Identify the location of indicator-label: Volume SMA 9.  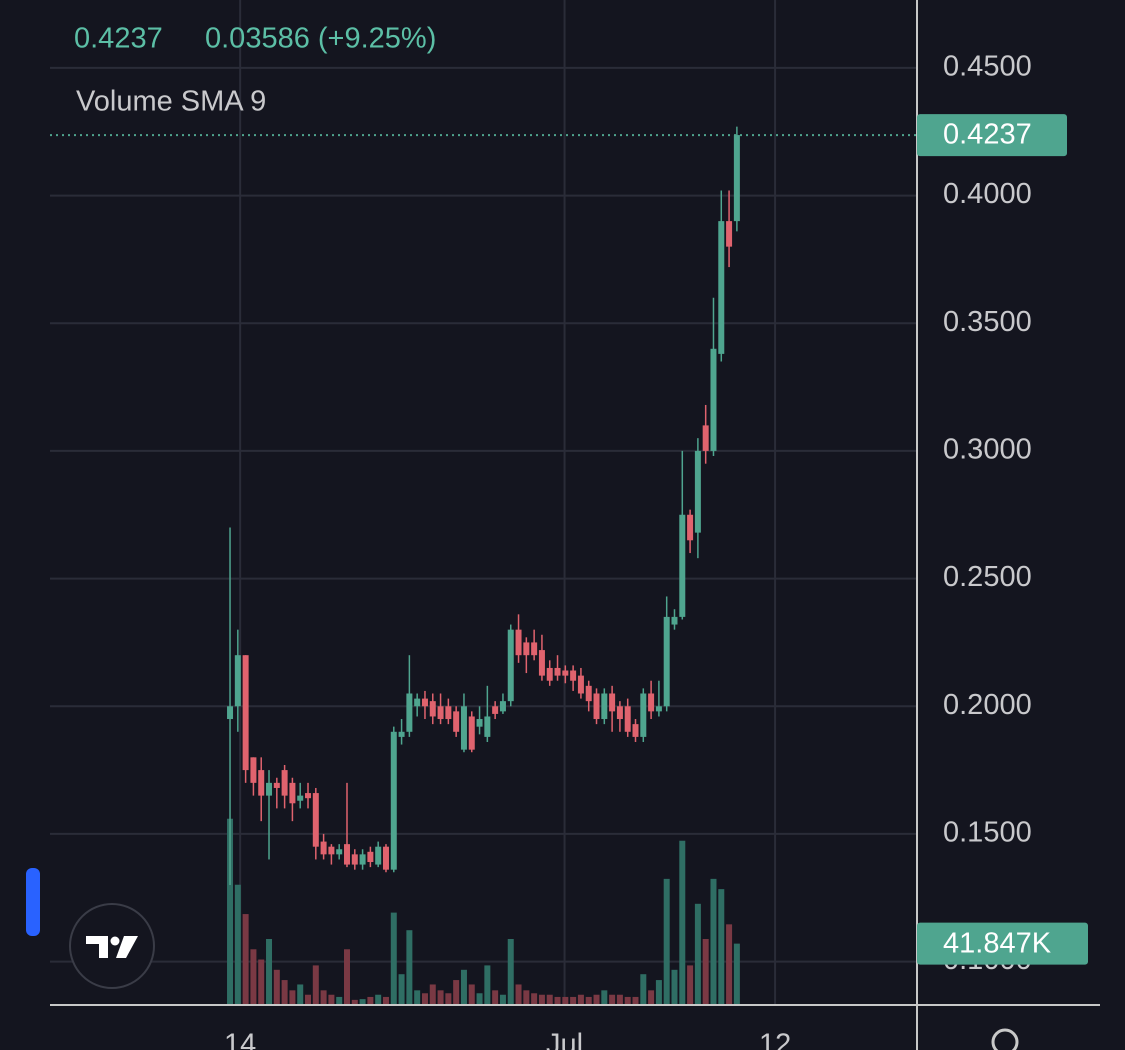
(171, 102).